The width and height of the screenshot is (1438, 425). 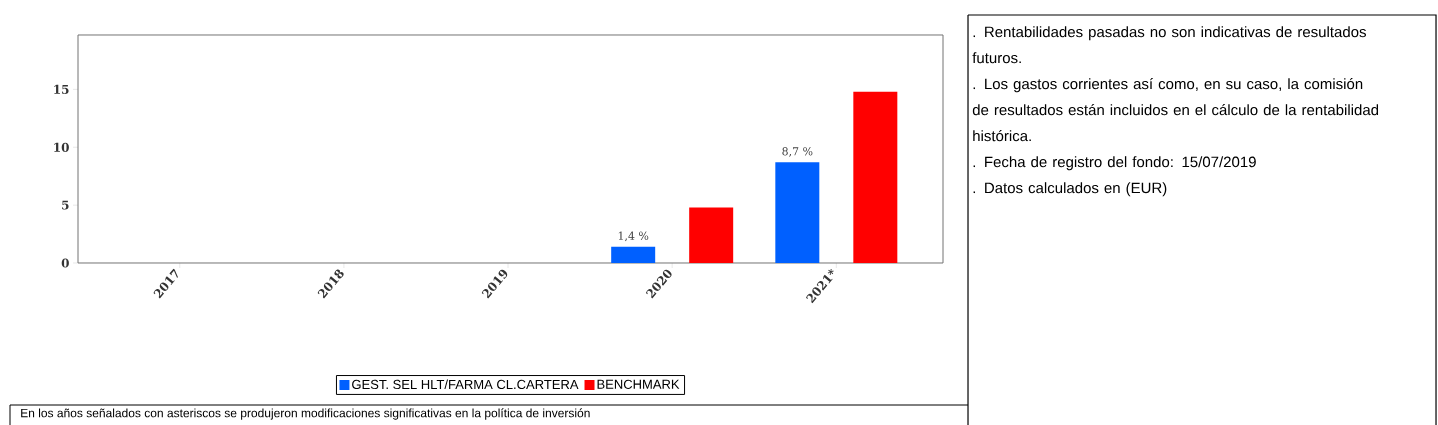 I want to click on text: . Datos calculados en (EUR), so click(x=1070, y=189).